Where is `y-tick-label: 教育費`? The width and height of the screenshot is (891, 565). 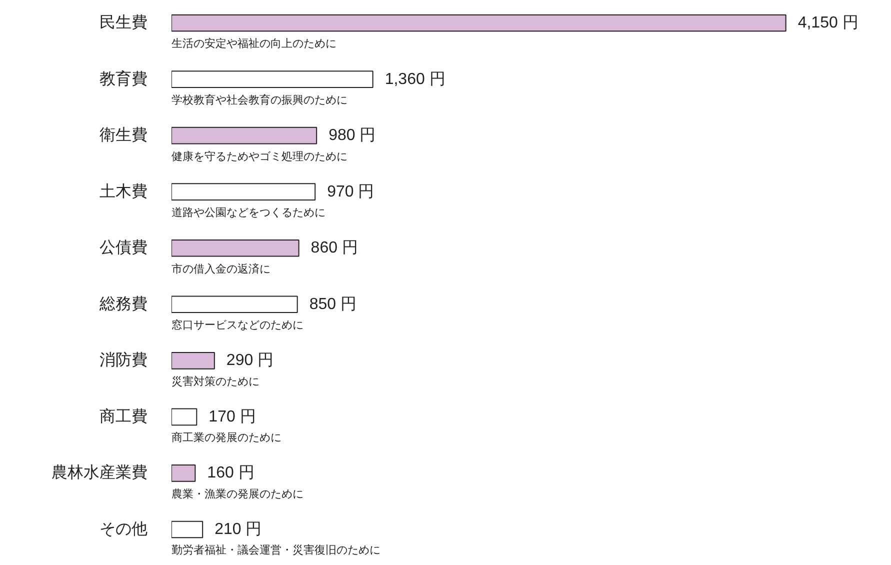 y-tick-label: 教育費 is located at coordinates (124, 79).